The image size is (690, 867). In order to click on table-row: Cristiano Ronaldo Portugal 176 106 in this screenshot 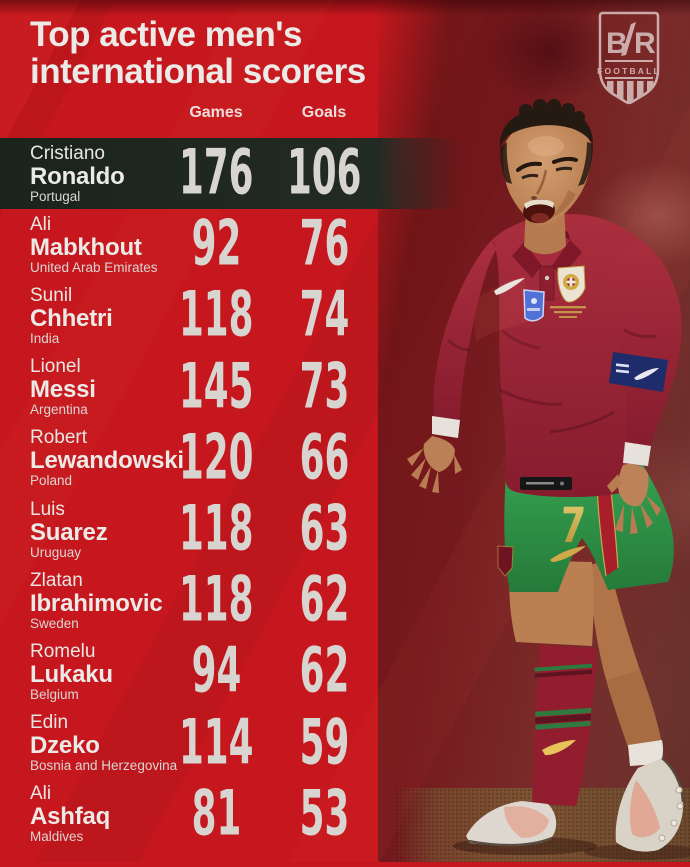, I will do `click(231, 173)`.